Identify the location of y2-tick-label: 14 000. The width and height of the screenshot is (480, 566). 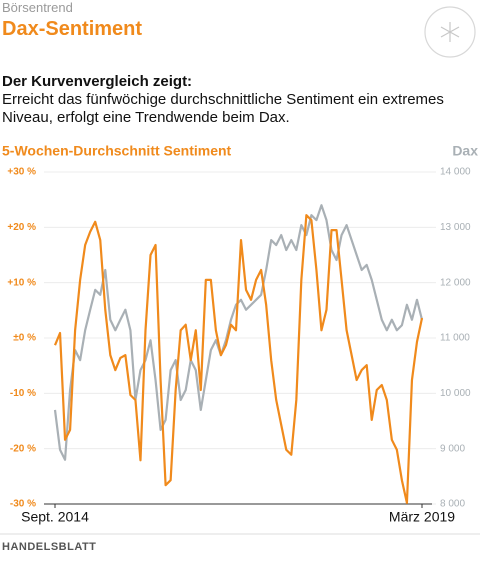
(455, 172).